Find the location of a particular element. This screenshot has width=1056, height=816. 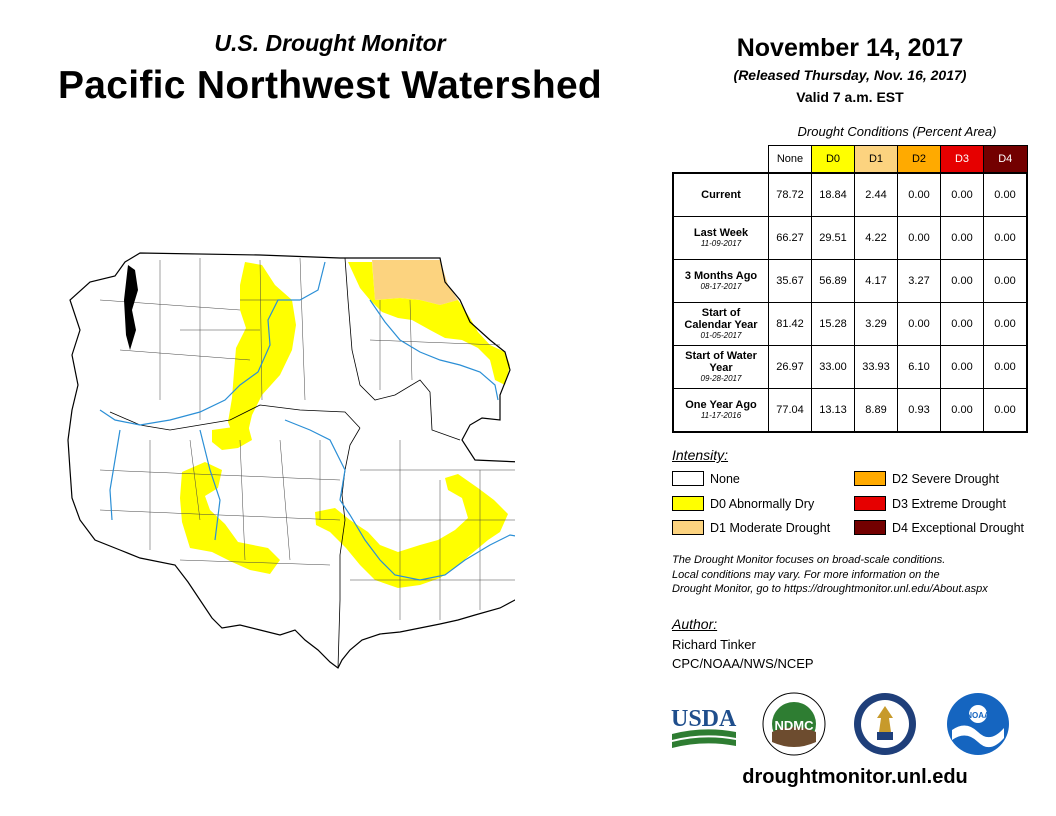

map-date: November 14, 2017 is located at coordinates (850, 48).